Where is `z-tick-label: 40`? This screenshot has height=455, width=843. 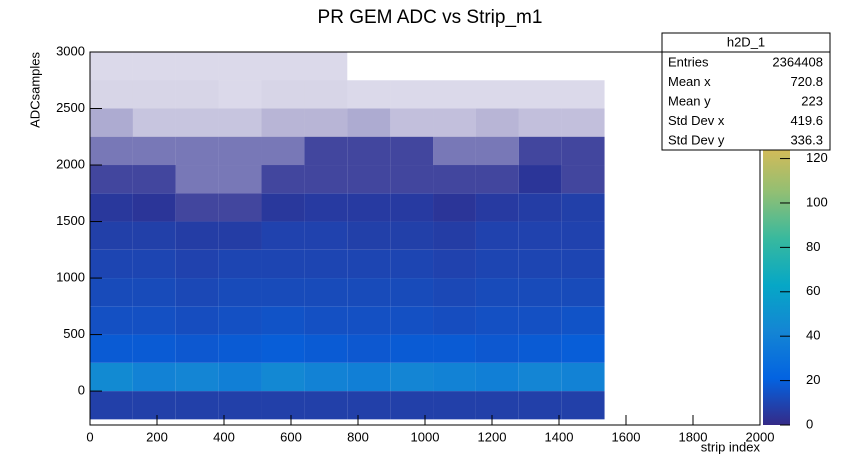
z-tick-label: 40 is located at coordinates (813, 335).